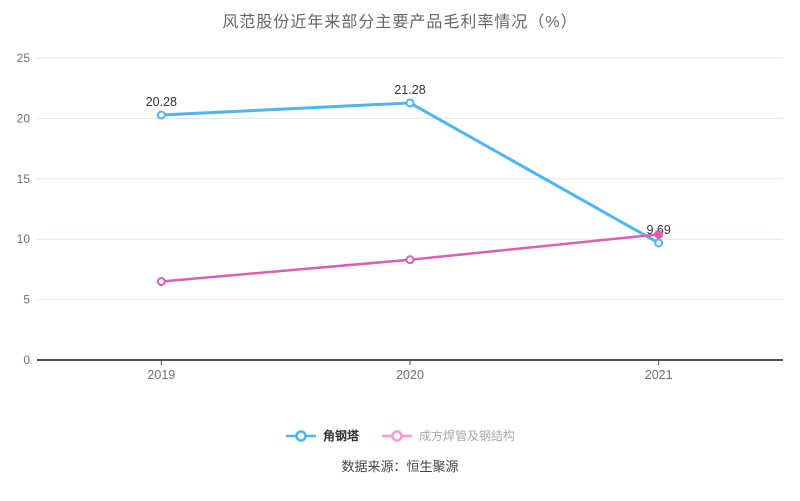 Image resolution: width=800 pixels, height=501 pixels. Describe the element at coordinates (24, 239) in the screenshot. I see `y-axis-tick-label: 10` at that location.